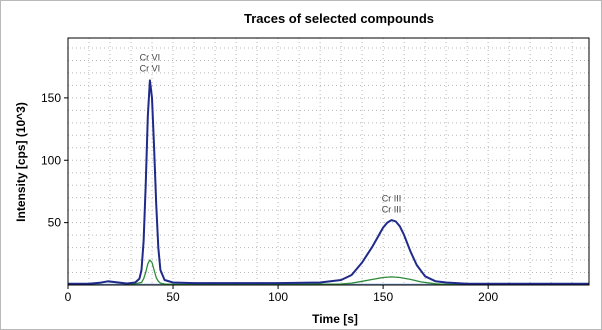  Describe the element at coordinates (68, 297) in the screenshot. I see `x-tick-label: 0` at that location.